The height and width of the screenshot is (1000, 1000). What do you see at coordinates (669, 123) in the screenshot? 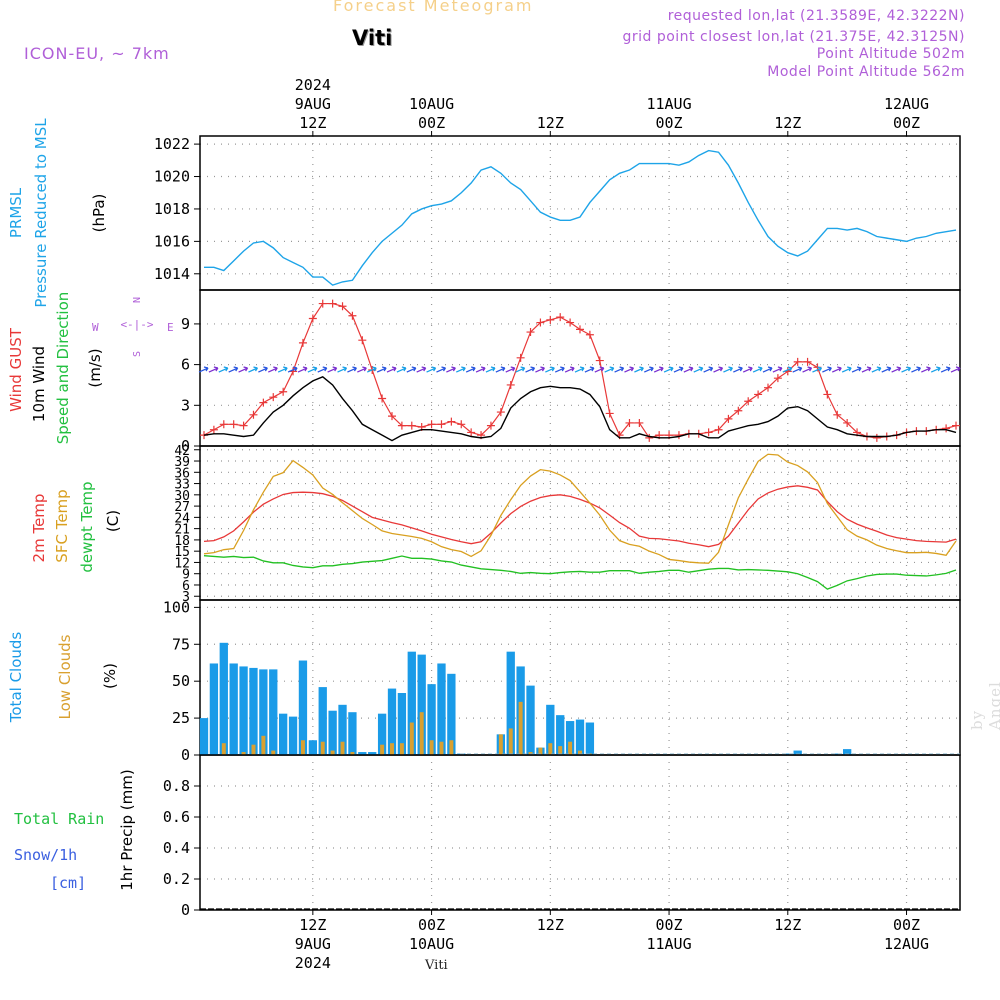
I see `top-time-label: 00Z` at bounding box center [669, 123].